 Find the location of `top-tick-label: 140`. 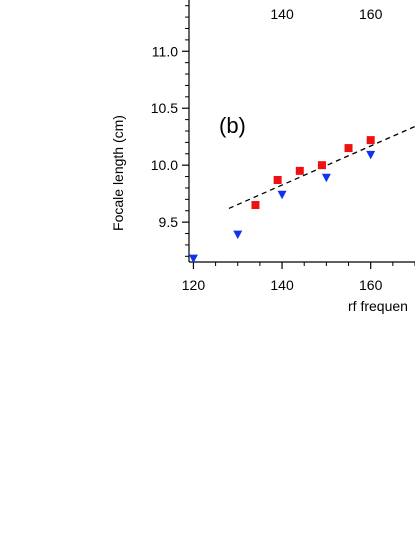

top-tick-label: 140 is located at coordinates (282, 14).